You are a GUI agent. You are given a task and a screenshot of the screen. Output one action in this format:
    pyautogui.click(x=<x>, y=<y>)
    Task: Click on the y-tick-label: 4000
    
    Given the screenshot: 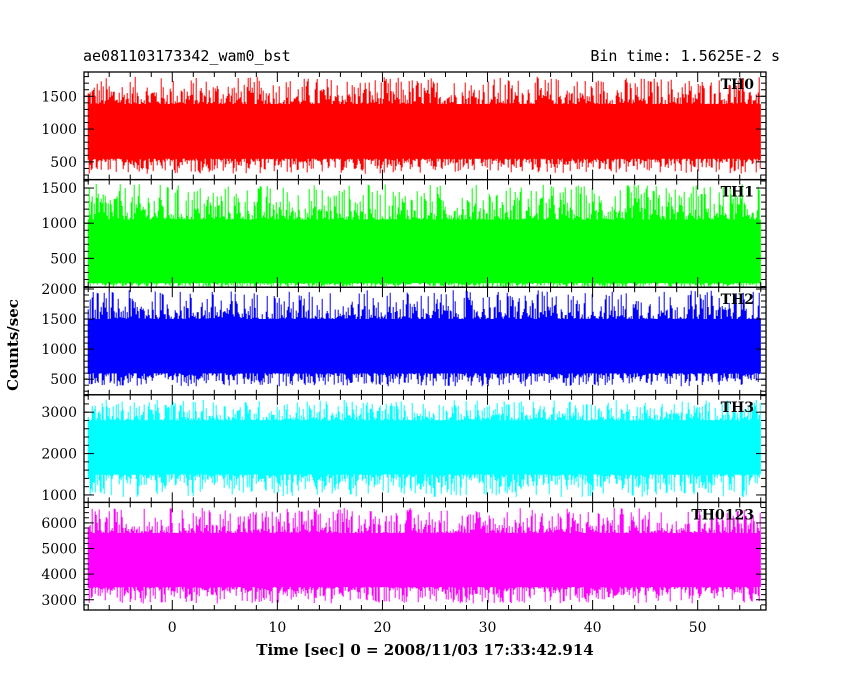 What is the action you would take?
    pyautogui.click(x=59, y=575)
    